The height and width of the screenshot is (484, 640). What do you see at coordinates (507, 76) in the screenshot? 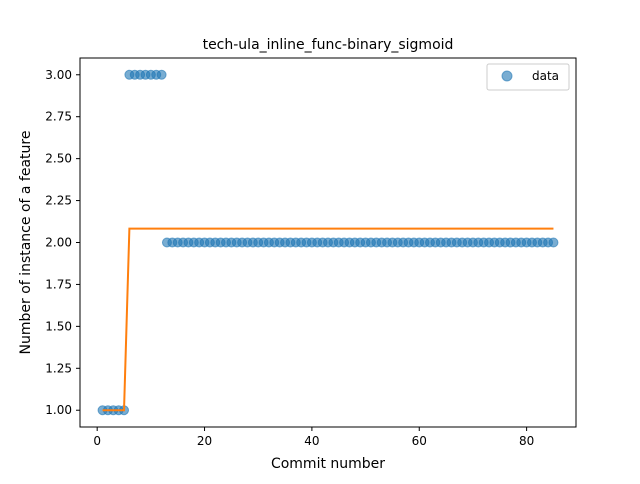
I see `legend-marker-data` at bounding box center [507, 76].